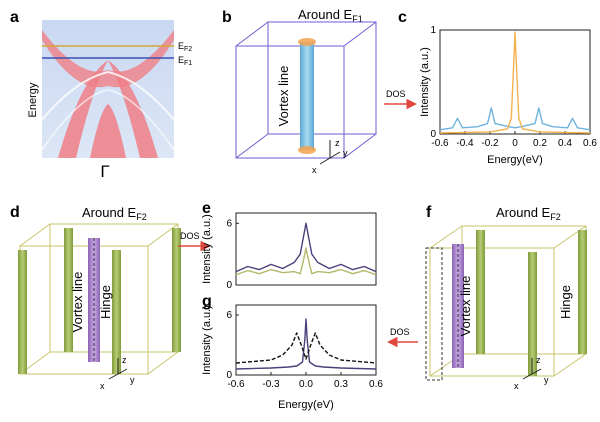 This screenshot has width=600, height=422. Describe the element at coordinates (402, 17) in the screenshot. I see `panel-c-label: c` at that location.